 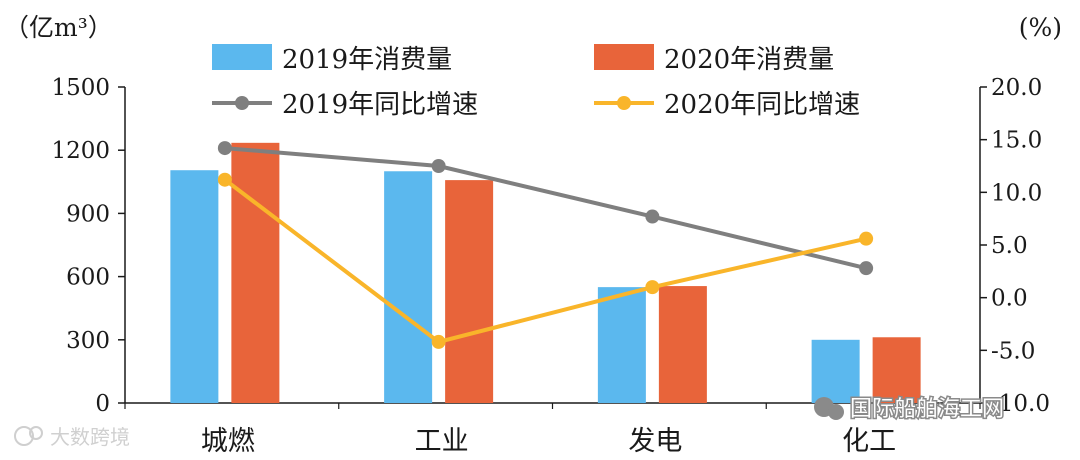 What do you see at coordinates (510, 422) in the screenshot?
I see `watermarks: 大数跨境 国际船舶海工网` at bounding box center [510, 422].